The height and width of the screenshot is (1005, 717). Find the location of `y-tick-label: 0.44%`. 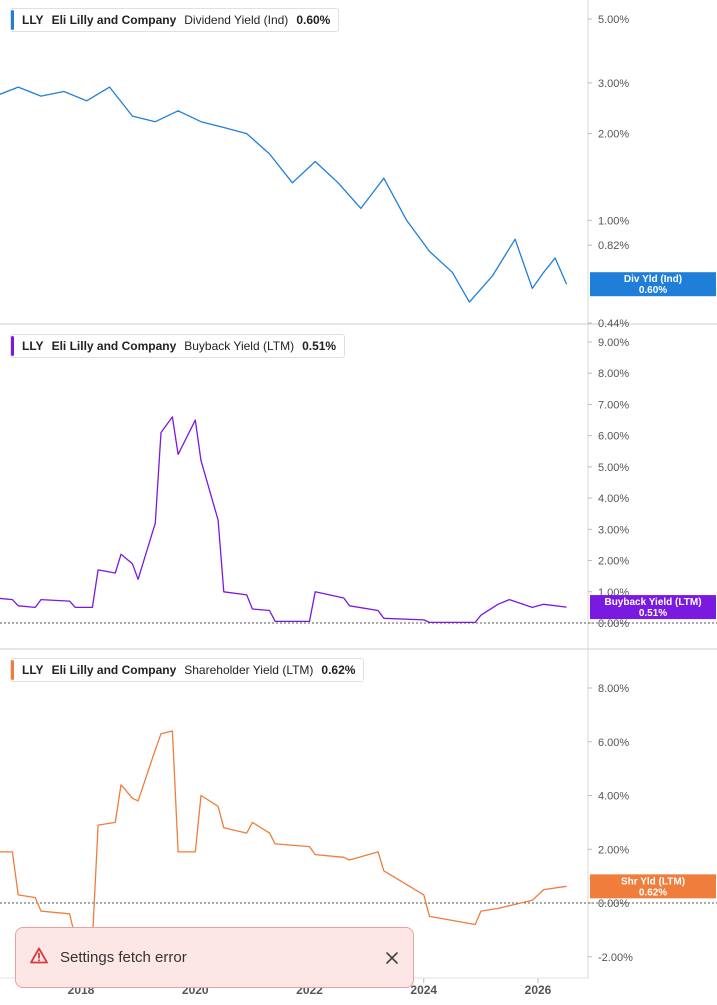

y-tick-label: 0.44% is located at coordinates (613, 324).